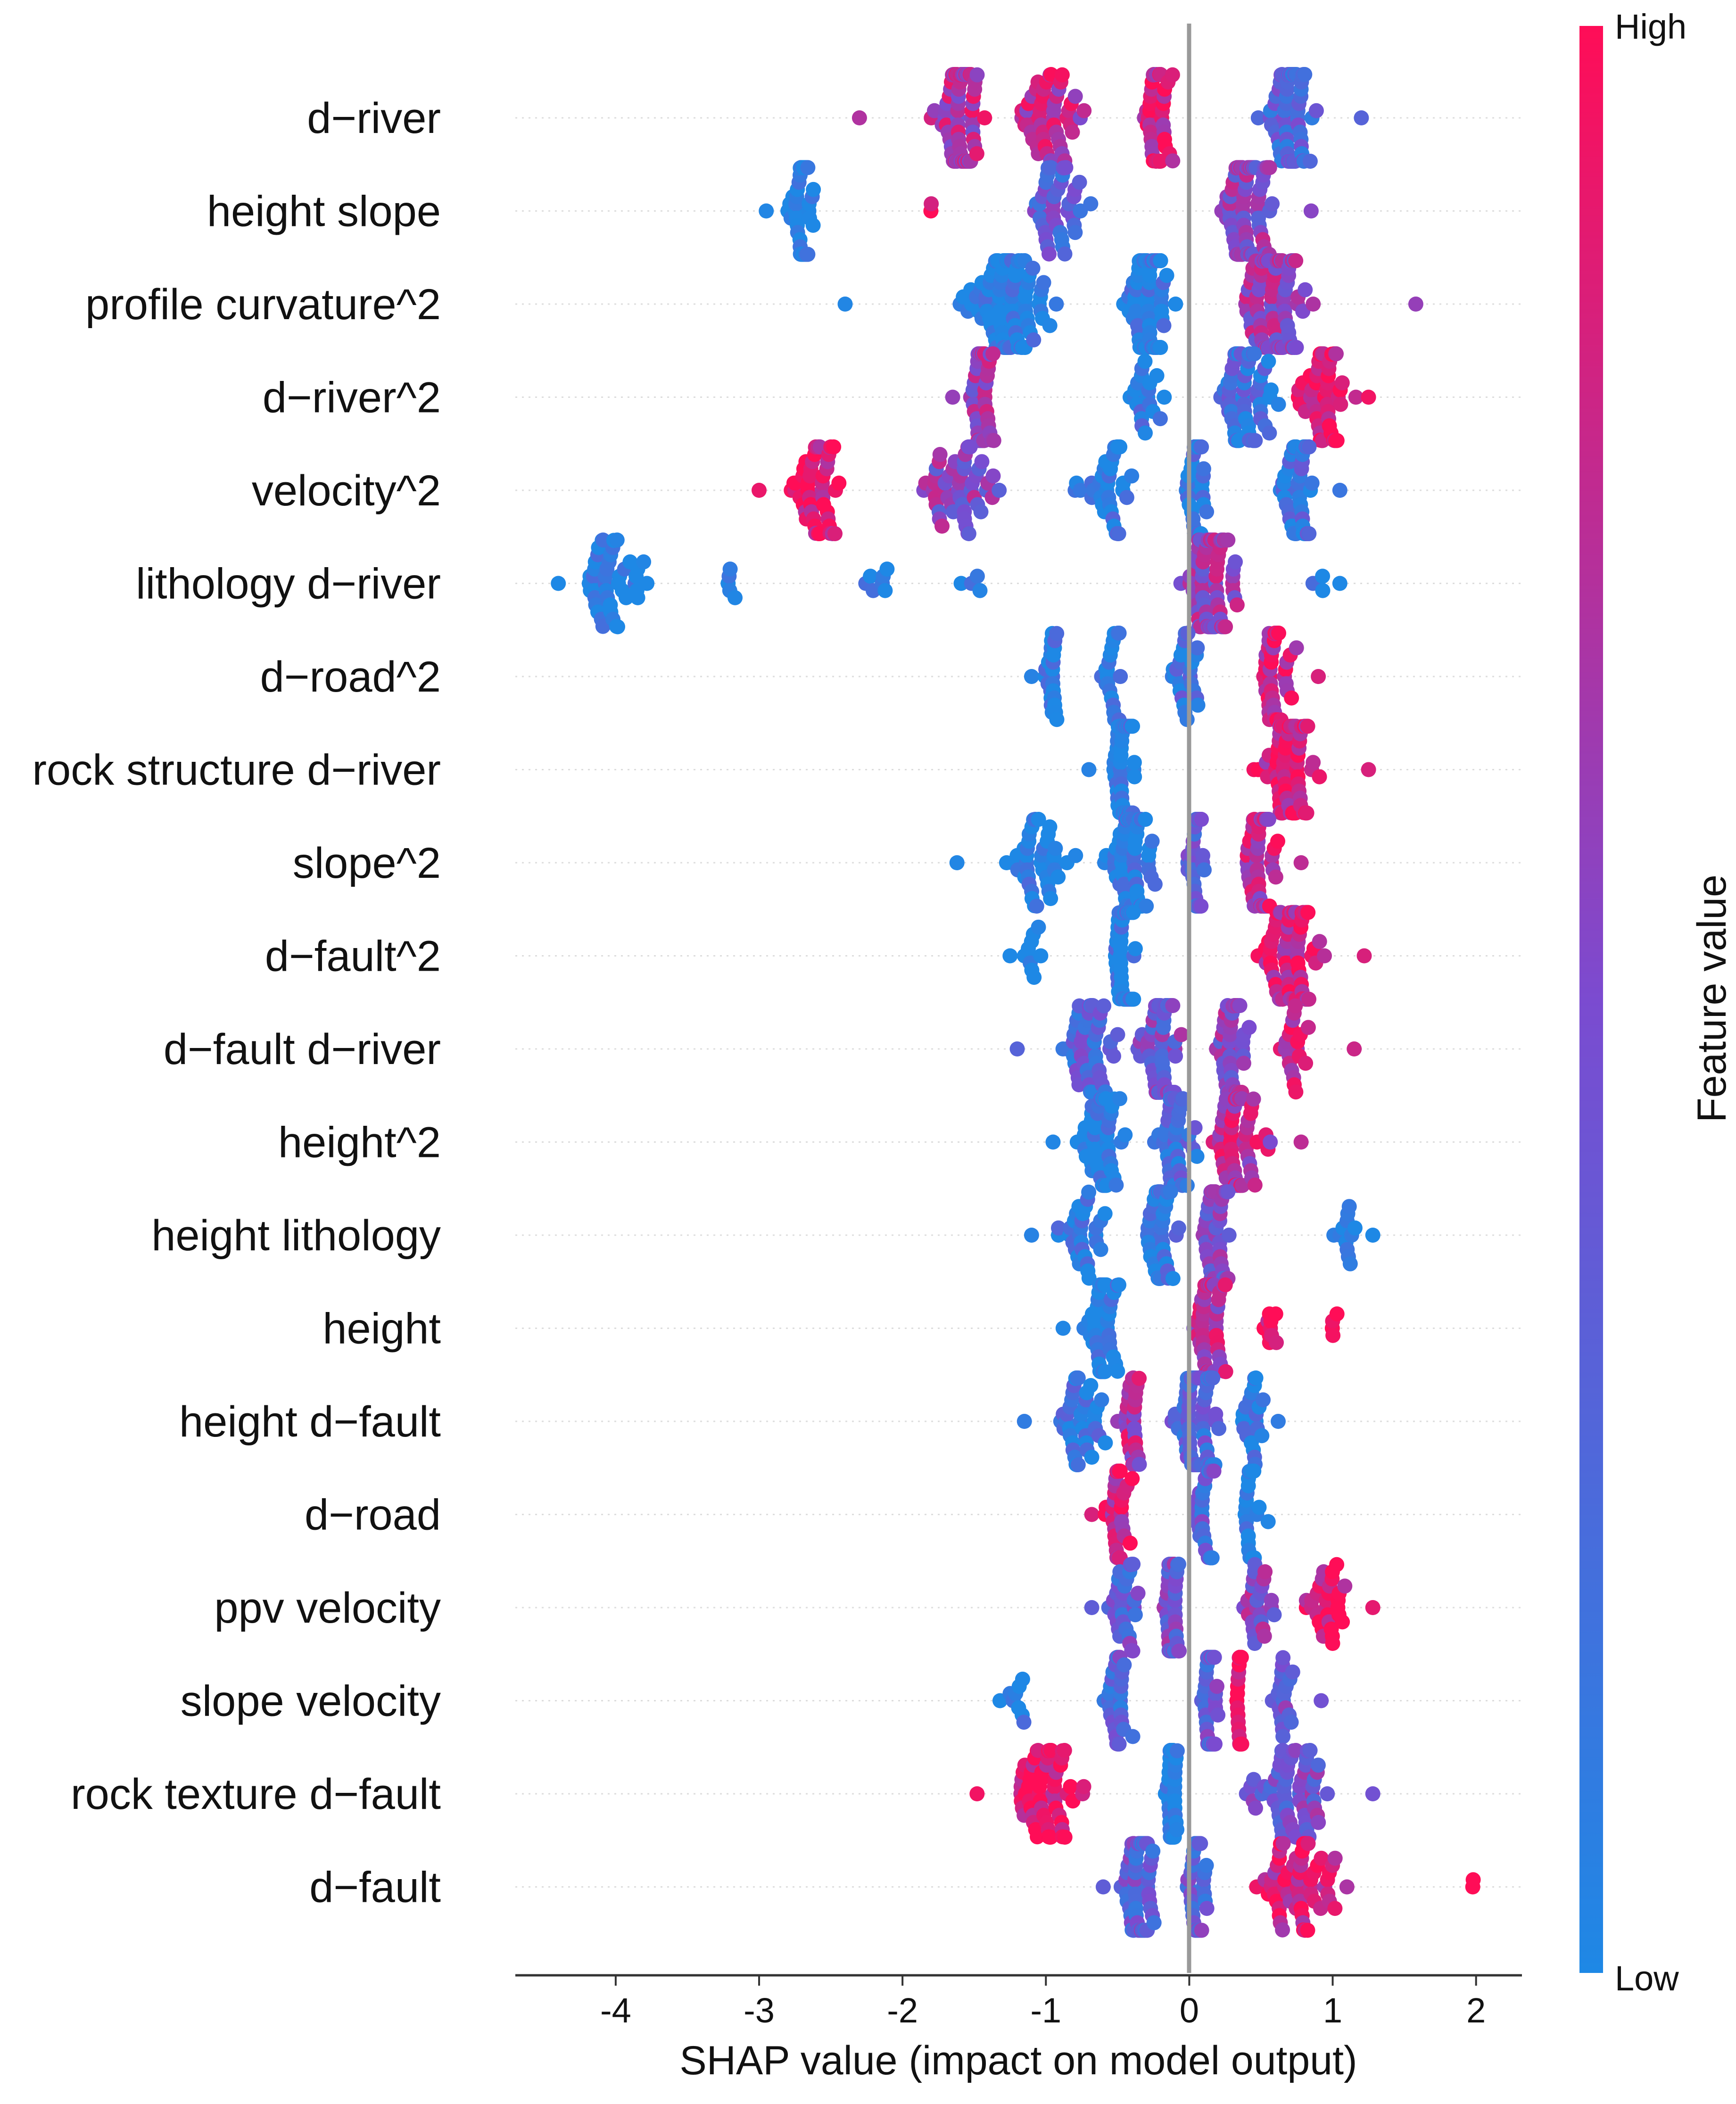  What do you see at coordinates (1332, 2010) in the screenshot?
I see `x-tick-label: 1` at bounding box center [1332, 2010].